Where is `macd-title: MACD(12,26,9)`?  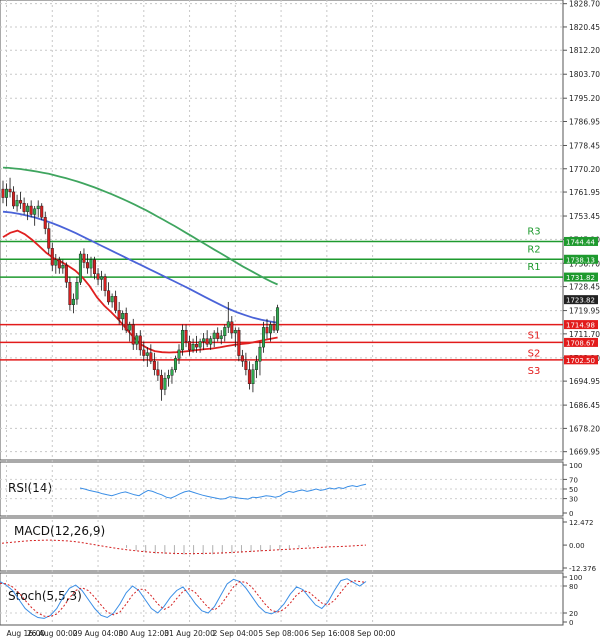
macd-title: MACD(12,26,9) is located at coordinates (59, 531).